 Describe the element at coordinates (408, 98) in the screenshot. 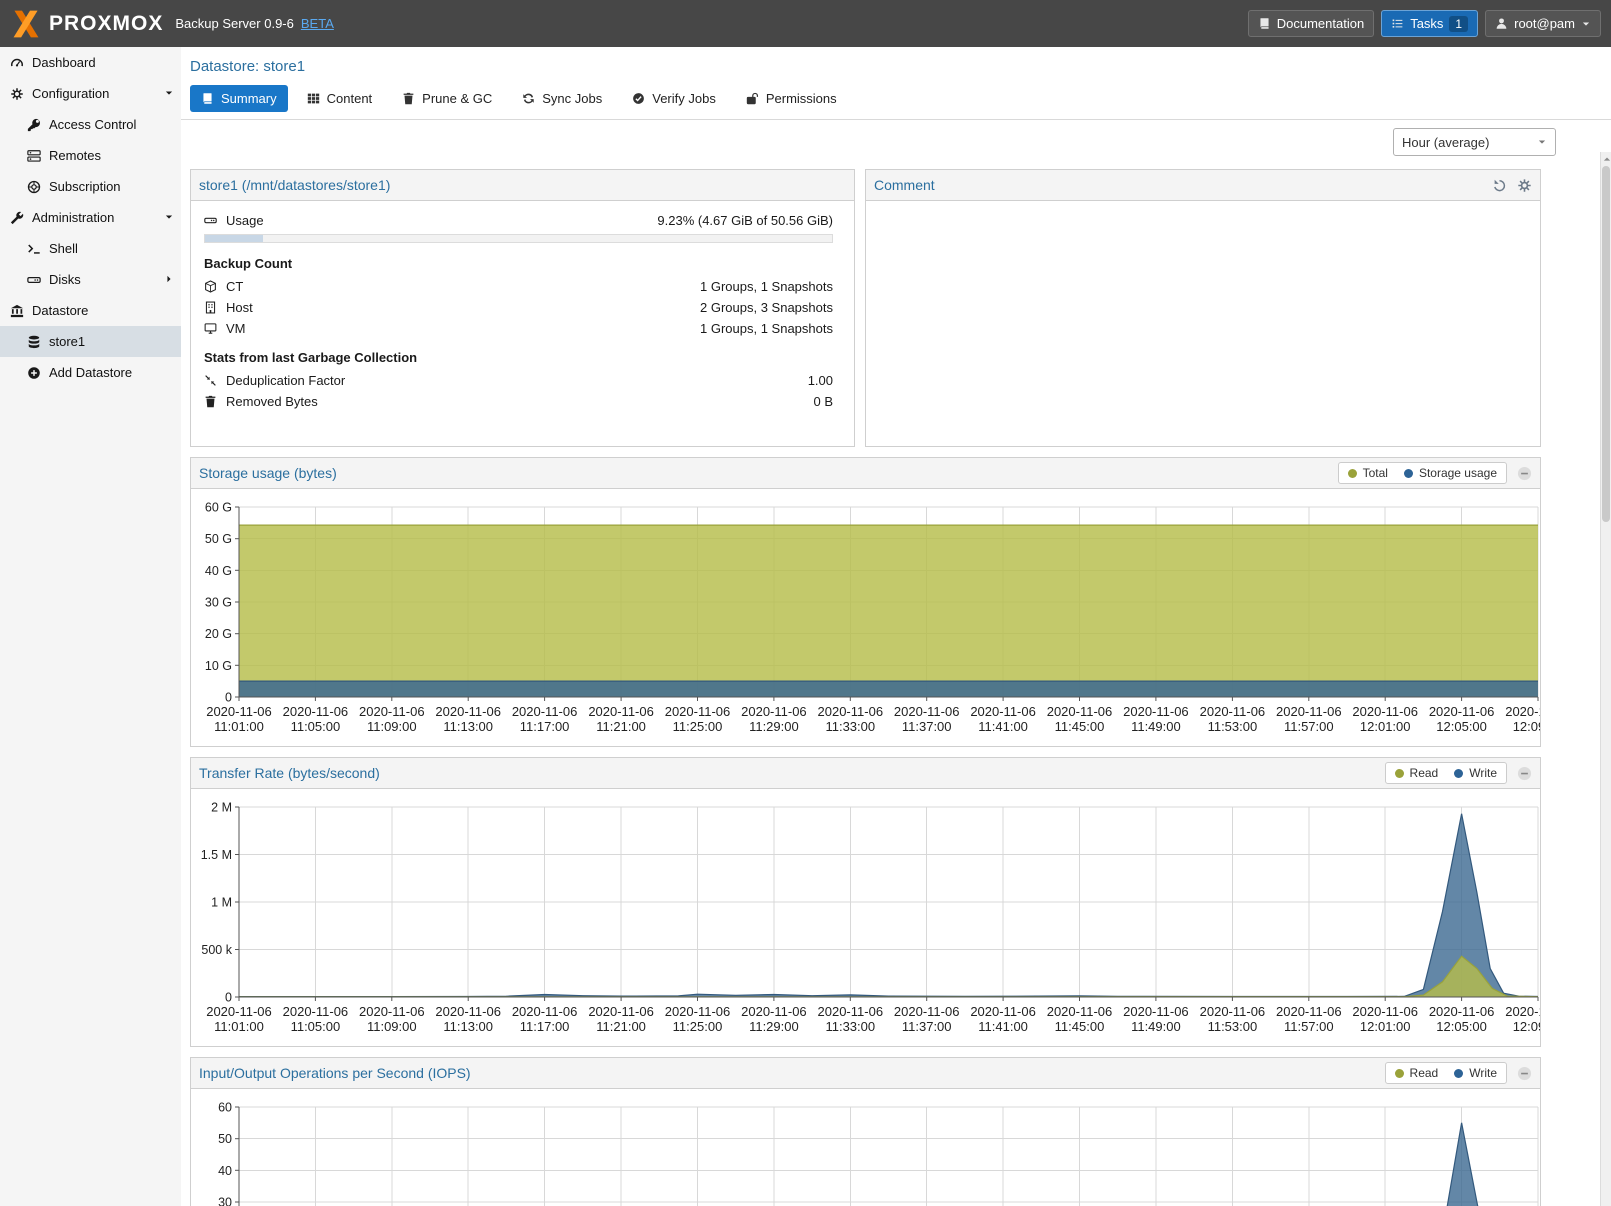

I see `trash-icon` at that location.